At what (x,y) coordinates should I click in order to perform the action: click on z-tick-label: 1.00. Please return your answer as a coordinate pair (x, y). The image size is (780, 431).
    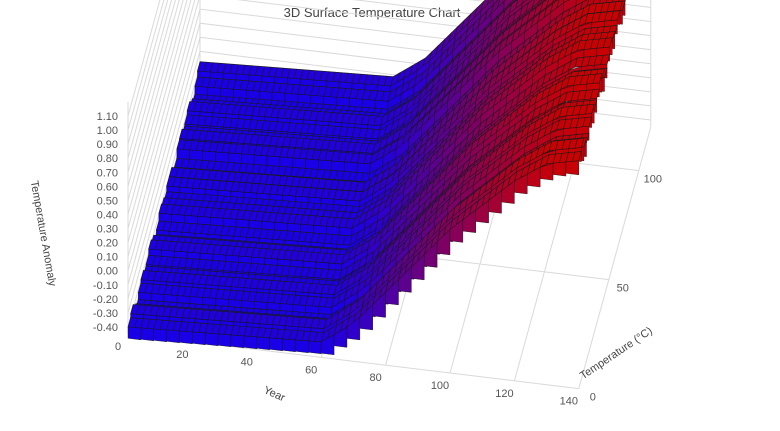
    Looking at the image, I should click on (107, 131).